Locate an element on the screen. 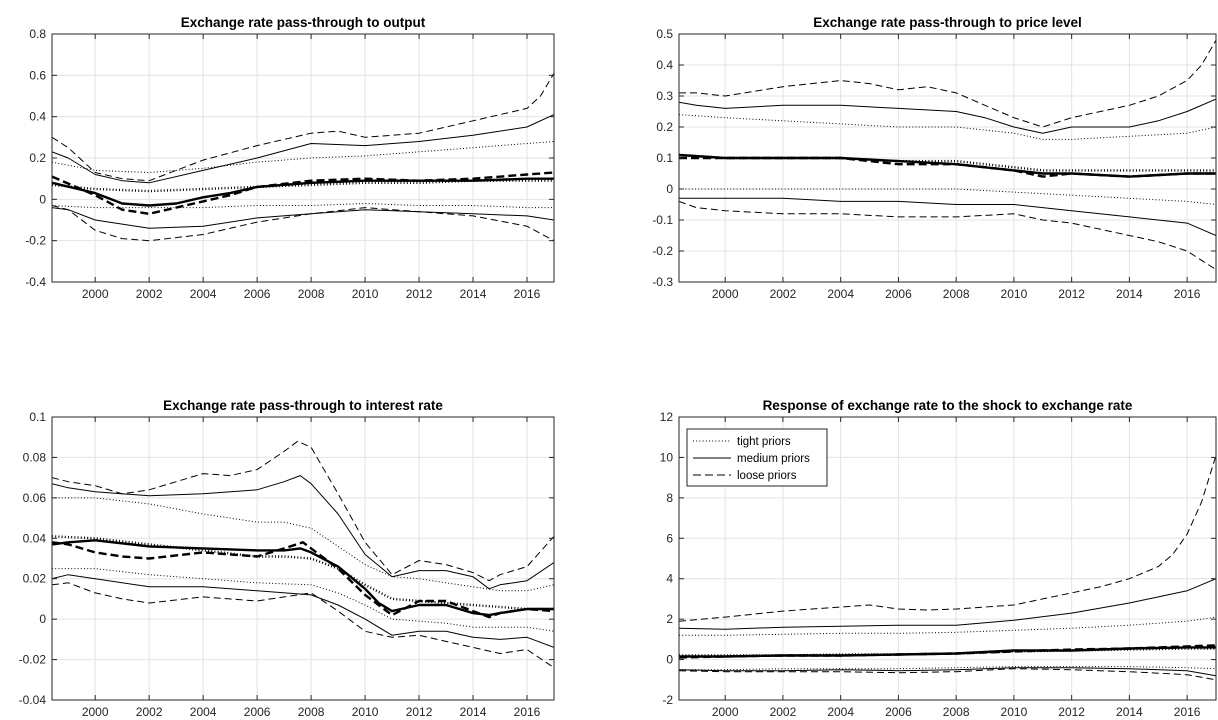  chart-title: Exchange rate pass-through to output is located at coordinates (303, 22).